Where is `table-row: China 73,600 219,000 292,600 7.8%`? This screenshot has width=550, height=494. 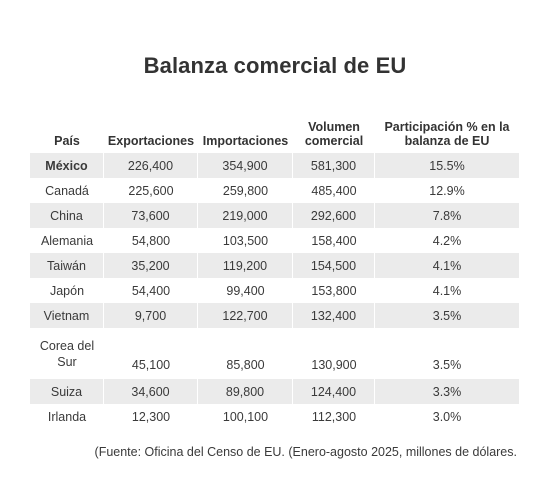 table-row: China 73,600 219,000 292,600 7.8% is located at coordinates (274, 215).